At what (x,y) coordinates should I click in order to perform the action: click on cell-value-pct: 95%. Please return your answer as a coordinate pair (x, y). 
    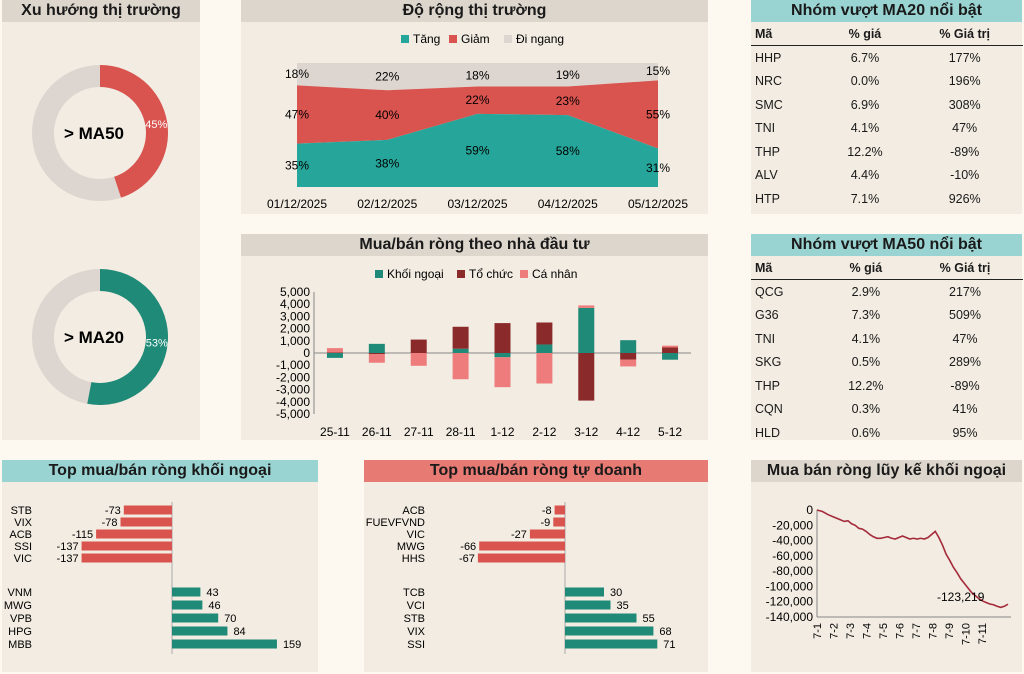
    Looking at the image, I should click on (965, 432).